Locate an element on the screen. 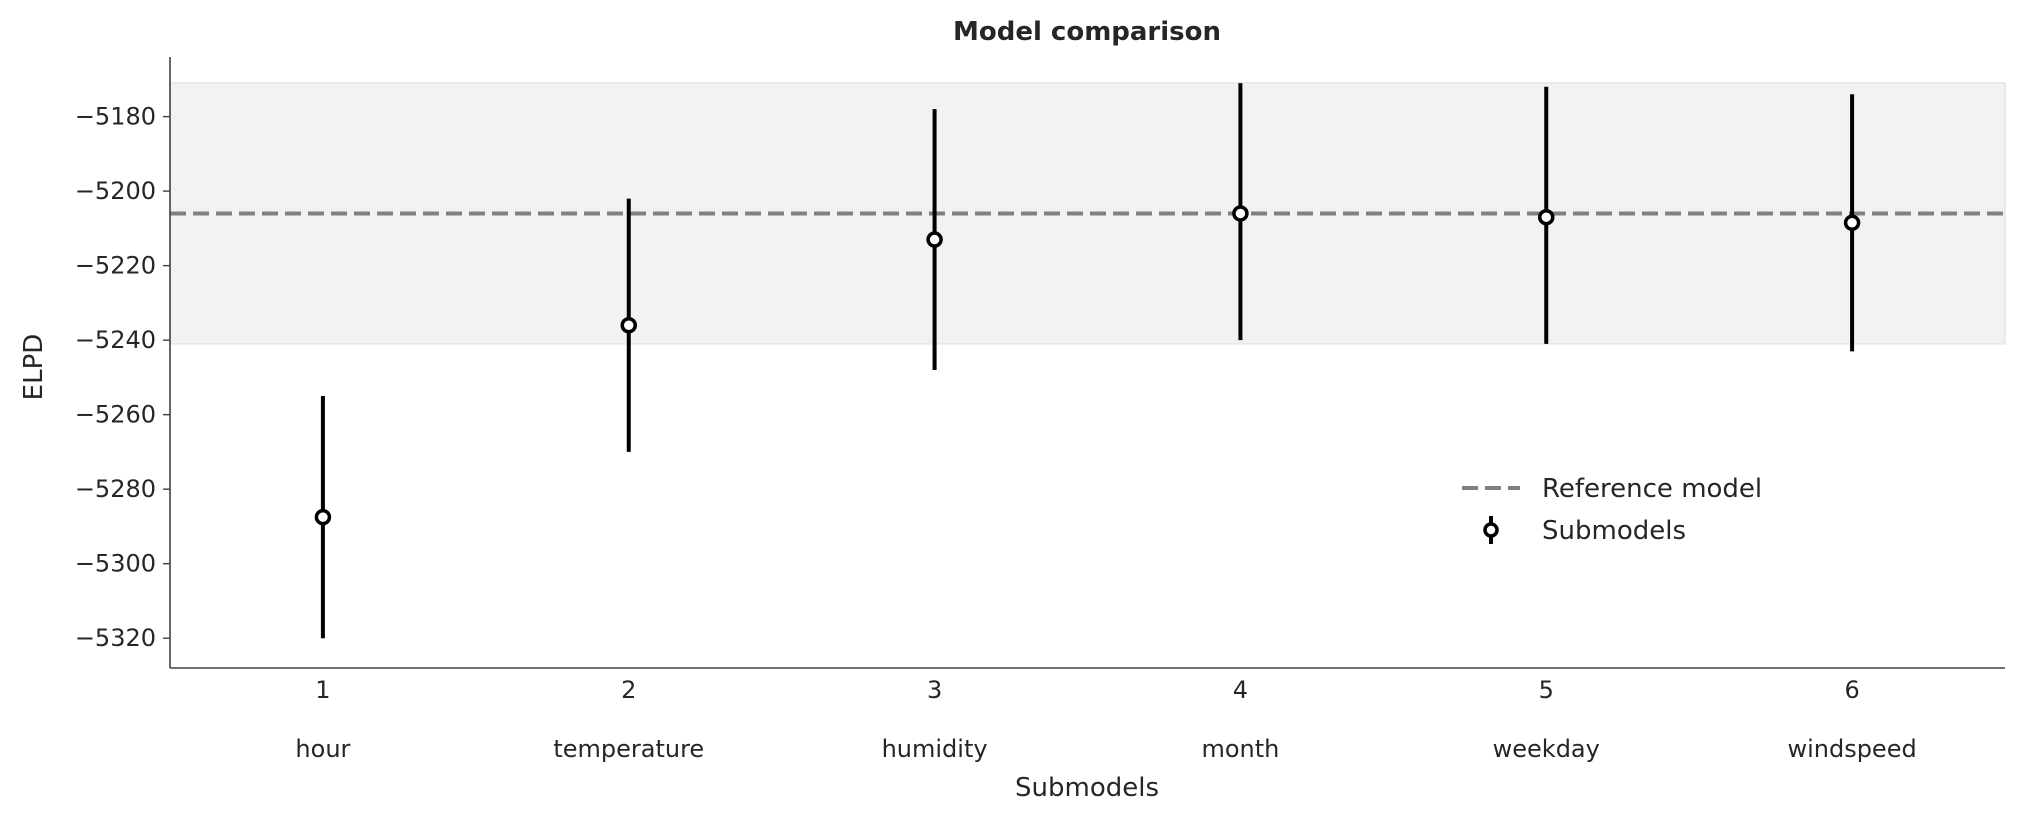  x-secondary-label: windspeed is located at coordinates (1851, 749).